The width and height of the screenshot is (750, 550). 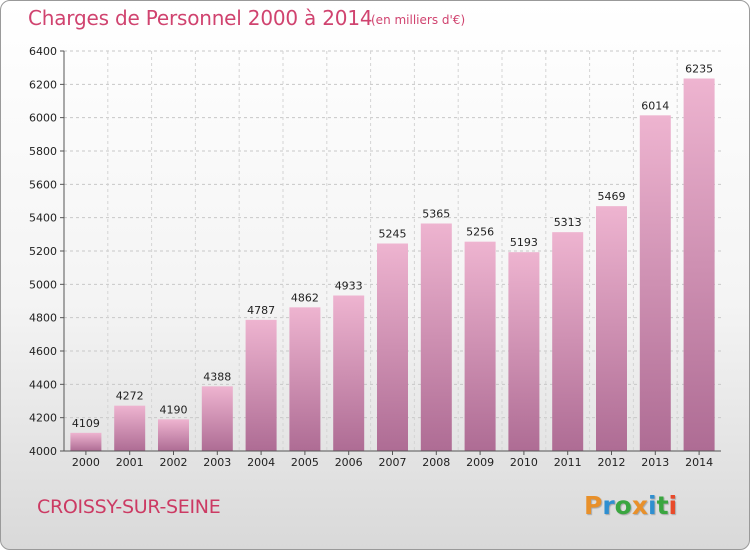 What do you see at coordinates (217, 462) in the screenshot?
I see `x-tick-label: 2003` at bounding box center [217, 462].